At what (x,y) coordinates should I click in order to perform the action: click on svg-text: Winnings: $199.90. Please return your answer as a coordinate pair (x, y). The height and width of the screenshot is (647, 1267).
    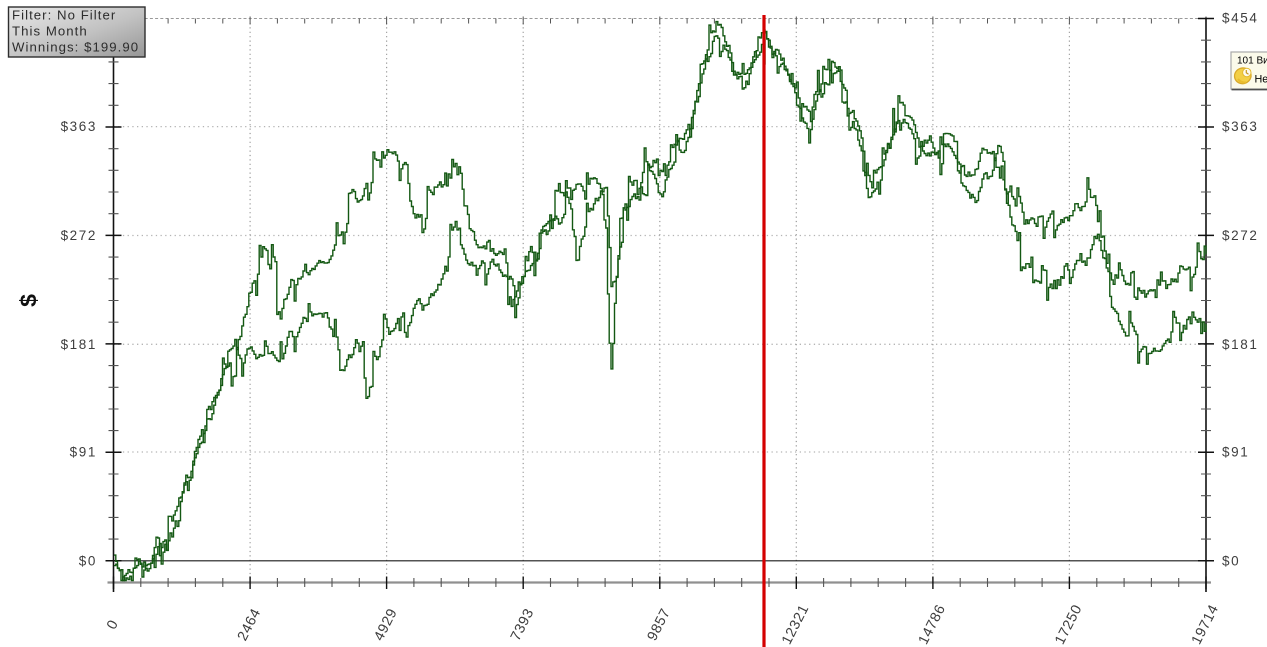
    Looking at the image, I should click on (75, 47).